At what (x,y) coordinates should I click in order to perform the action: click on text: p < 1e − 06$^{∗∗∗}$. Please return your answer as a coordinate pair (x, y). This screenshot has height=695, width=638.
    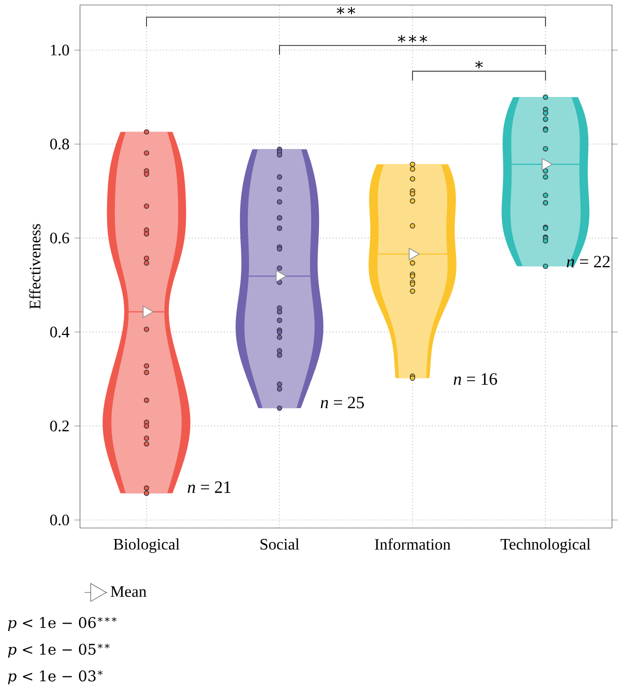
    Looking at the image, I should click on (62, 624).